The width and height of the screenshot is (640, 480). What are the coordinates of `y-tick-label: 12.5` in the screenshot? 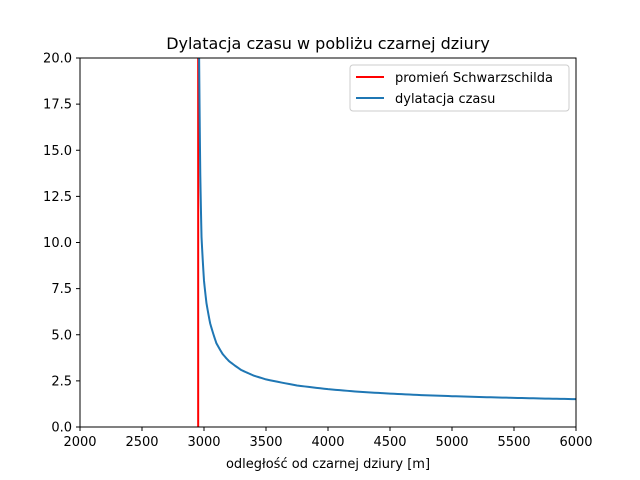 It's located at (57, 197).